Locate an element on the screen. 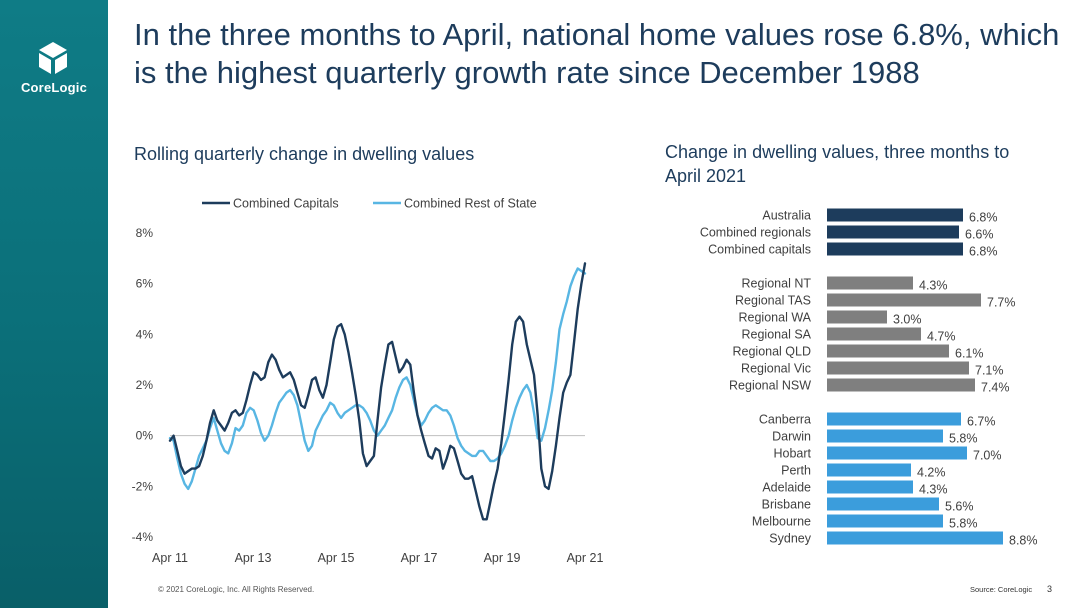 The width and height of the screenshot is (1080, 608). bar-category-label: Perth is located at coordinates (796, 471).